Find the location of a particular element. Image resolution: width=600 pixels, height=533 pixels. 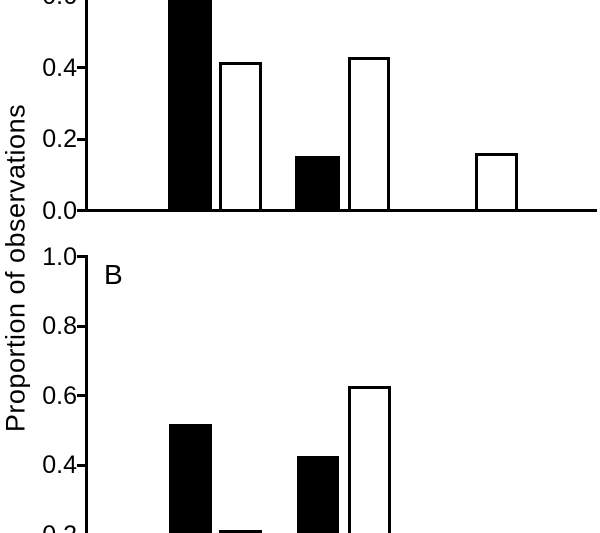

y-tick-label: 0.0 is located at coordinates (59, 210).